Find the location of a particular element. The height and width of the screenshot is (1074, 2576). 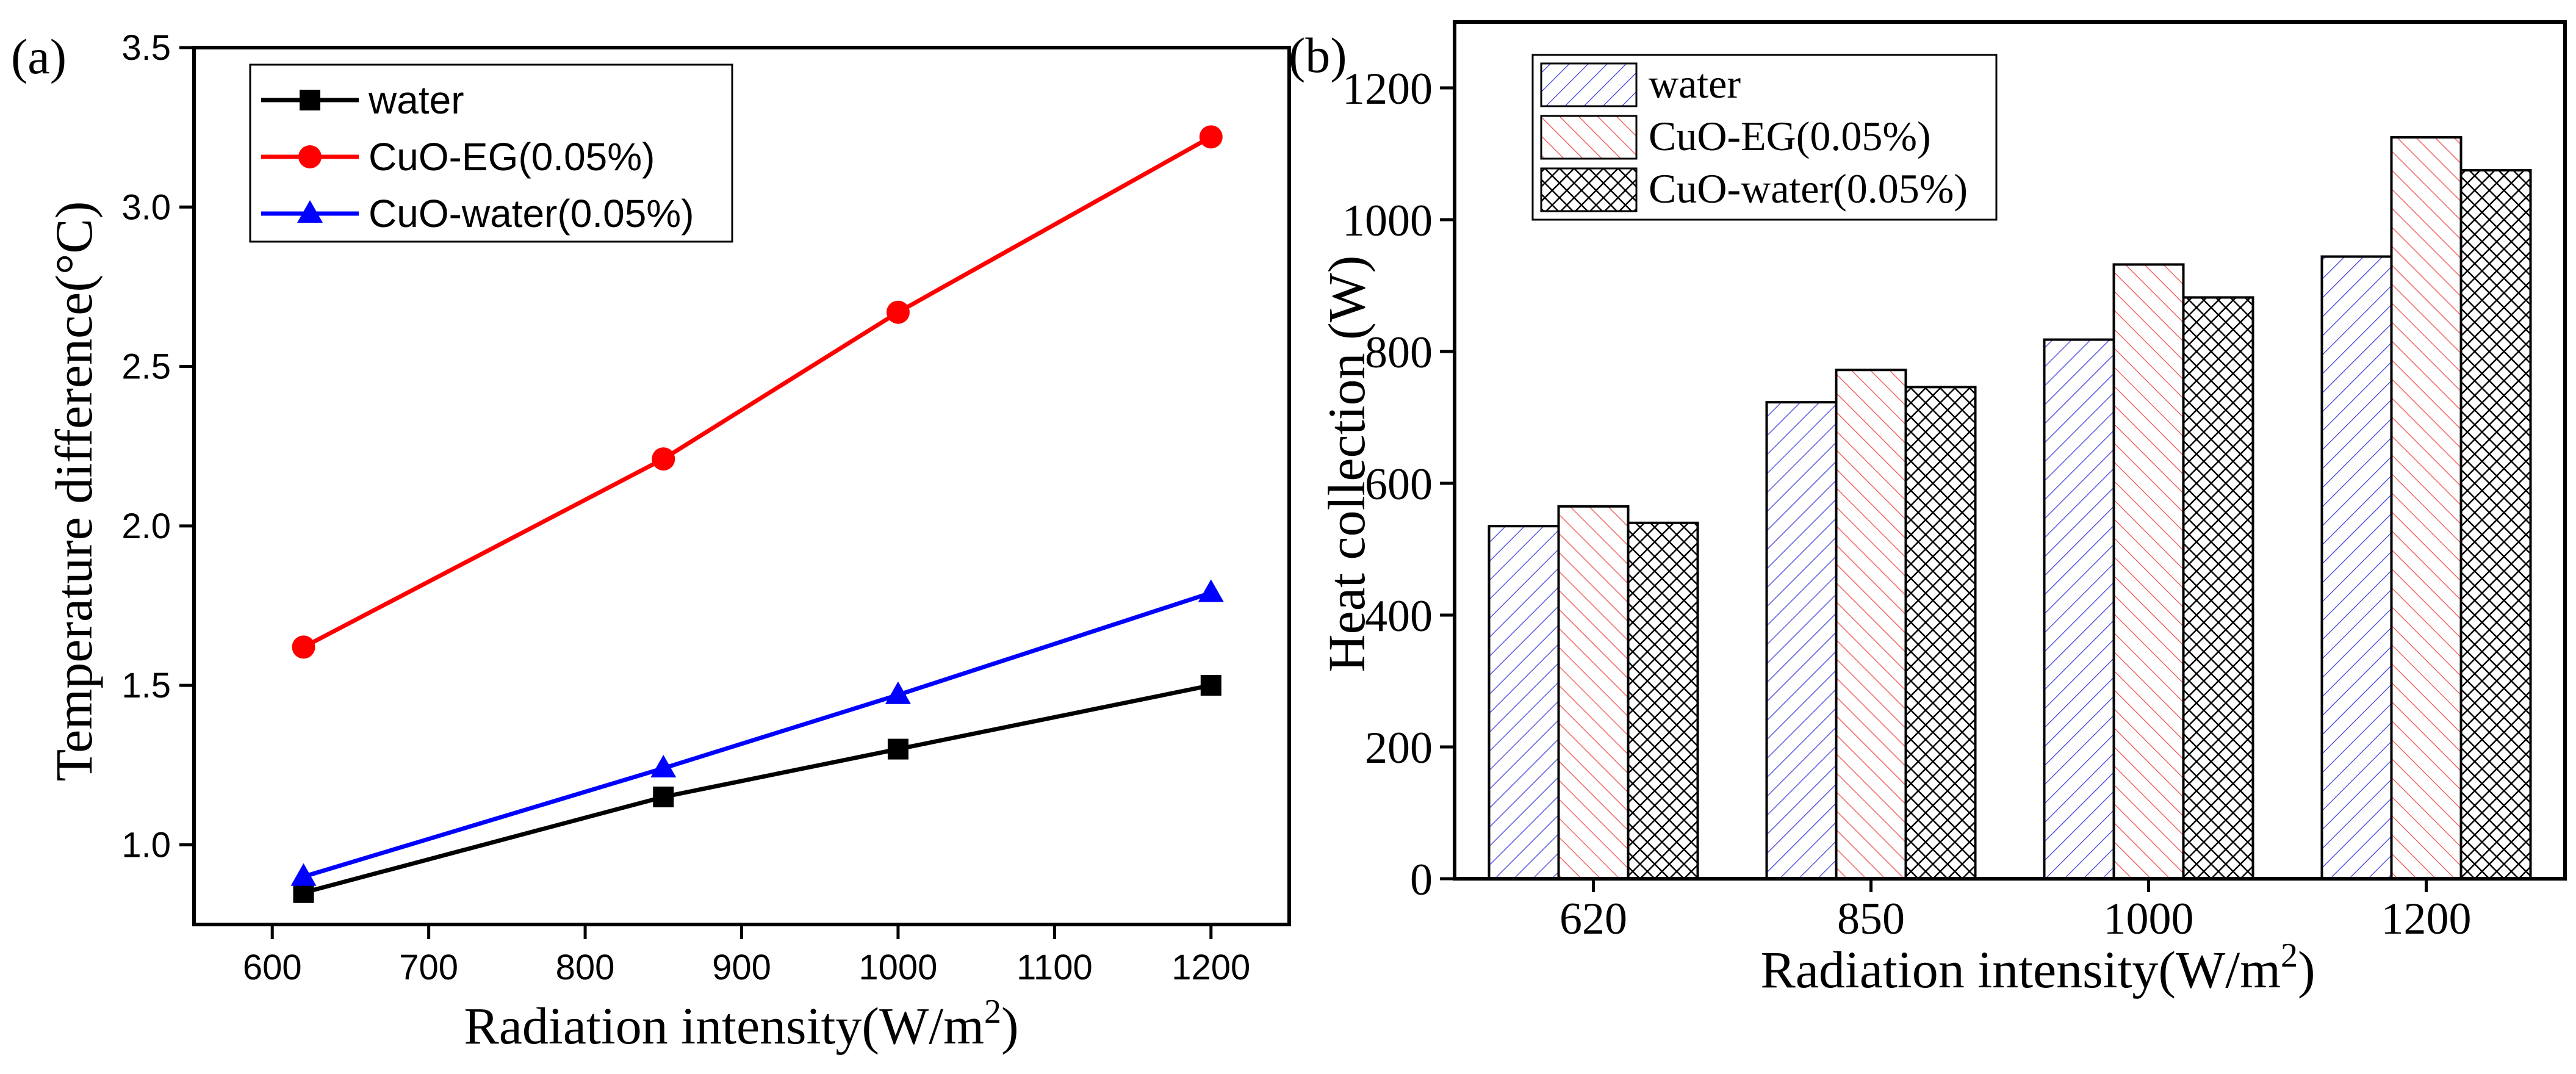

y-tick-label-b: 1000 is located at coordinates (1387, 221).